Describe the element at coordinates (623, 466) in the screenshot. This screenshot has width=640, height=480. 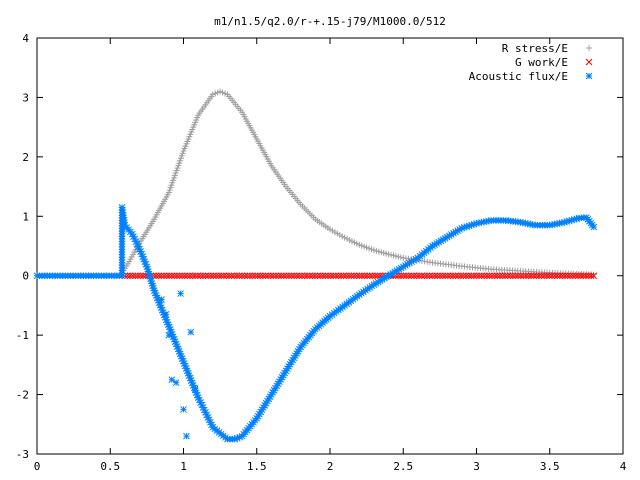
I see `x-tick-label: 4` at that location.